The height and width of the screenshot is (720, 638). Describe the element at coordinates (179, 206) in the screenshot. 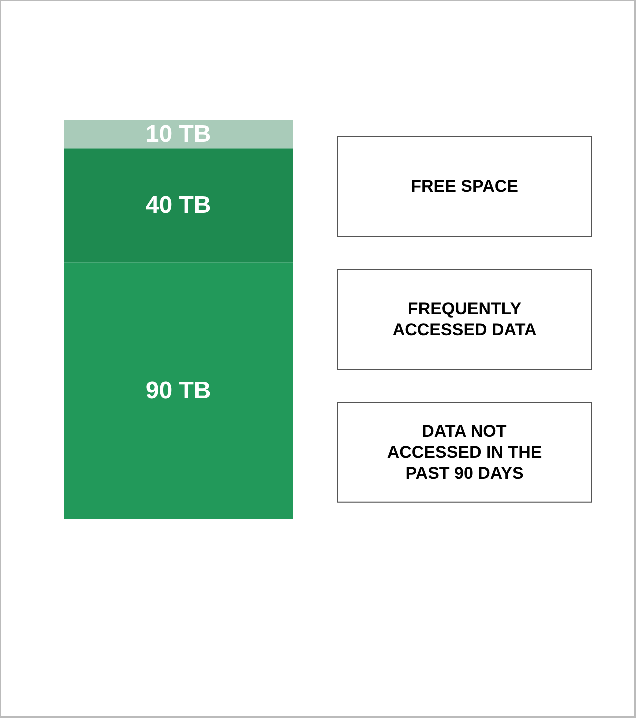

I see `data-label: 40 TB` at that location.